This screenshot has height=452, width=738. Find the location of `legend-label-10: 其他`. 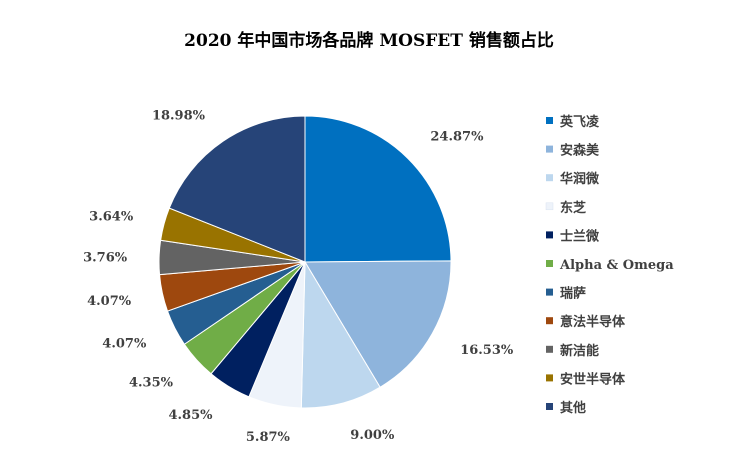

legend-label-10: 其他 is located at coordinates (573, 408).